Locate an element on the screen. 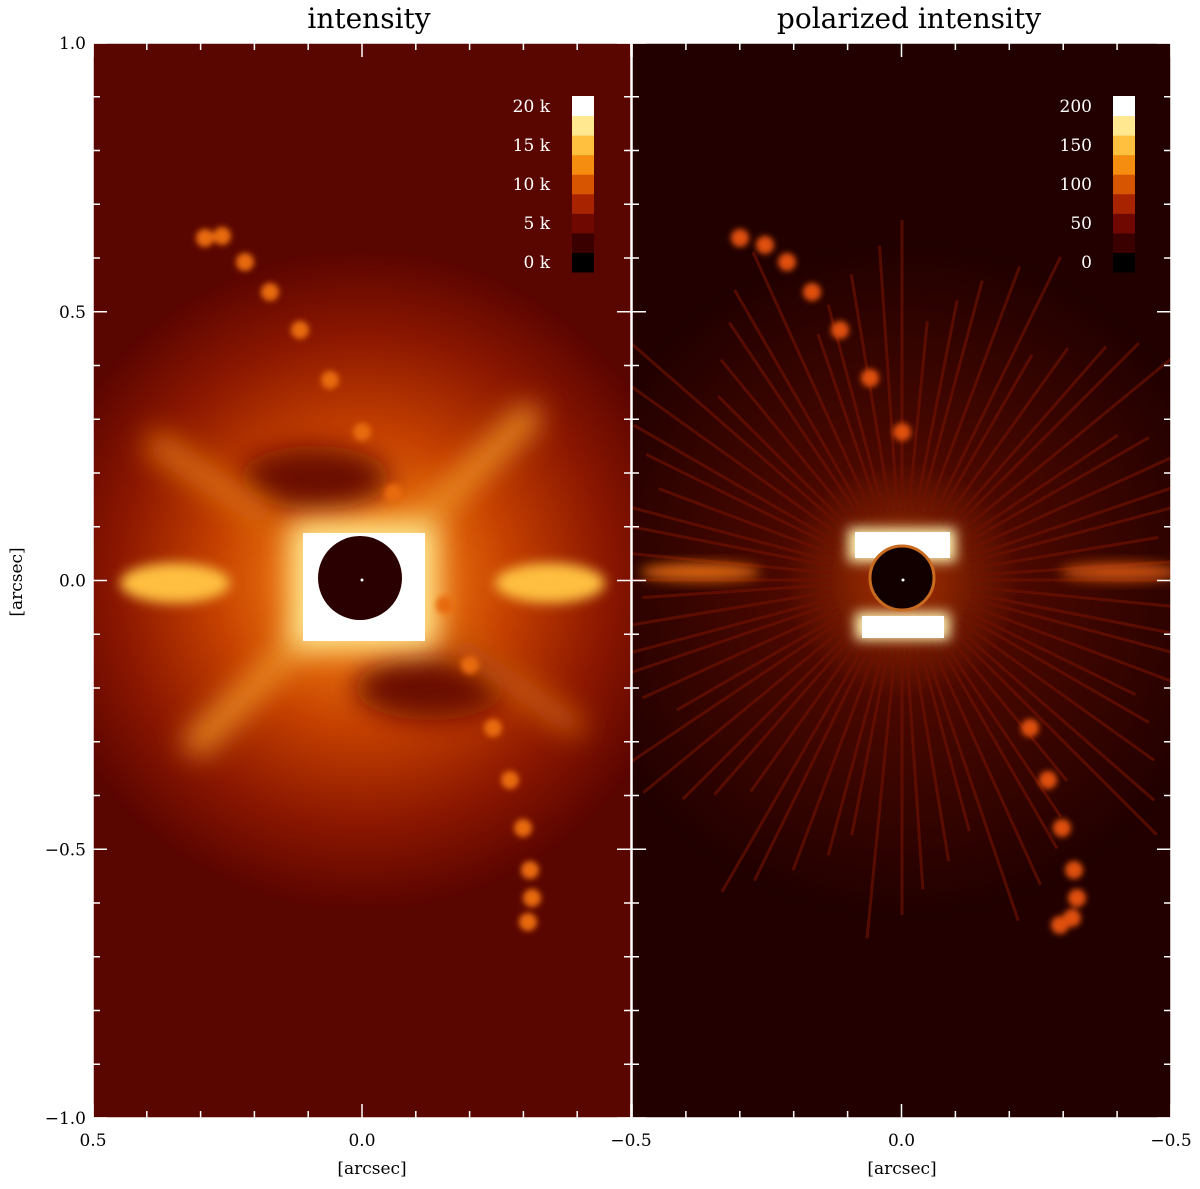 The width and height of the screenshot is (1200, 1189). colorbar-label: 0 is located at coordinates (1086, 263).